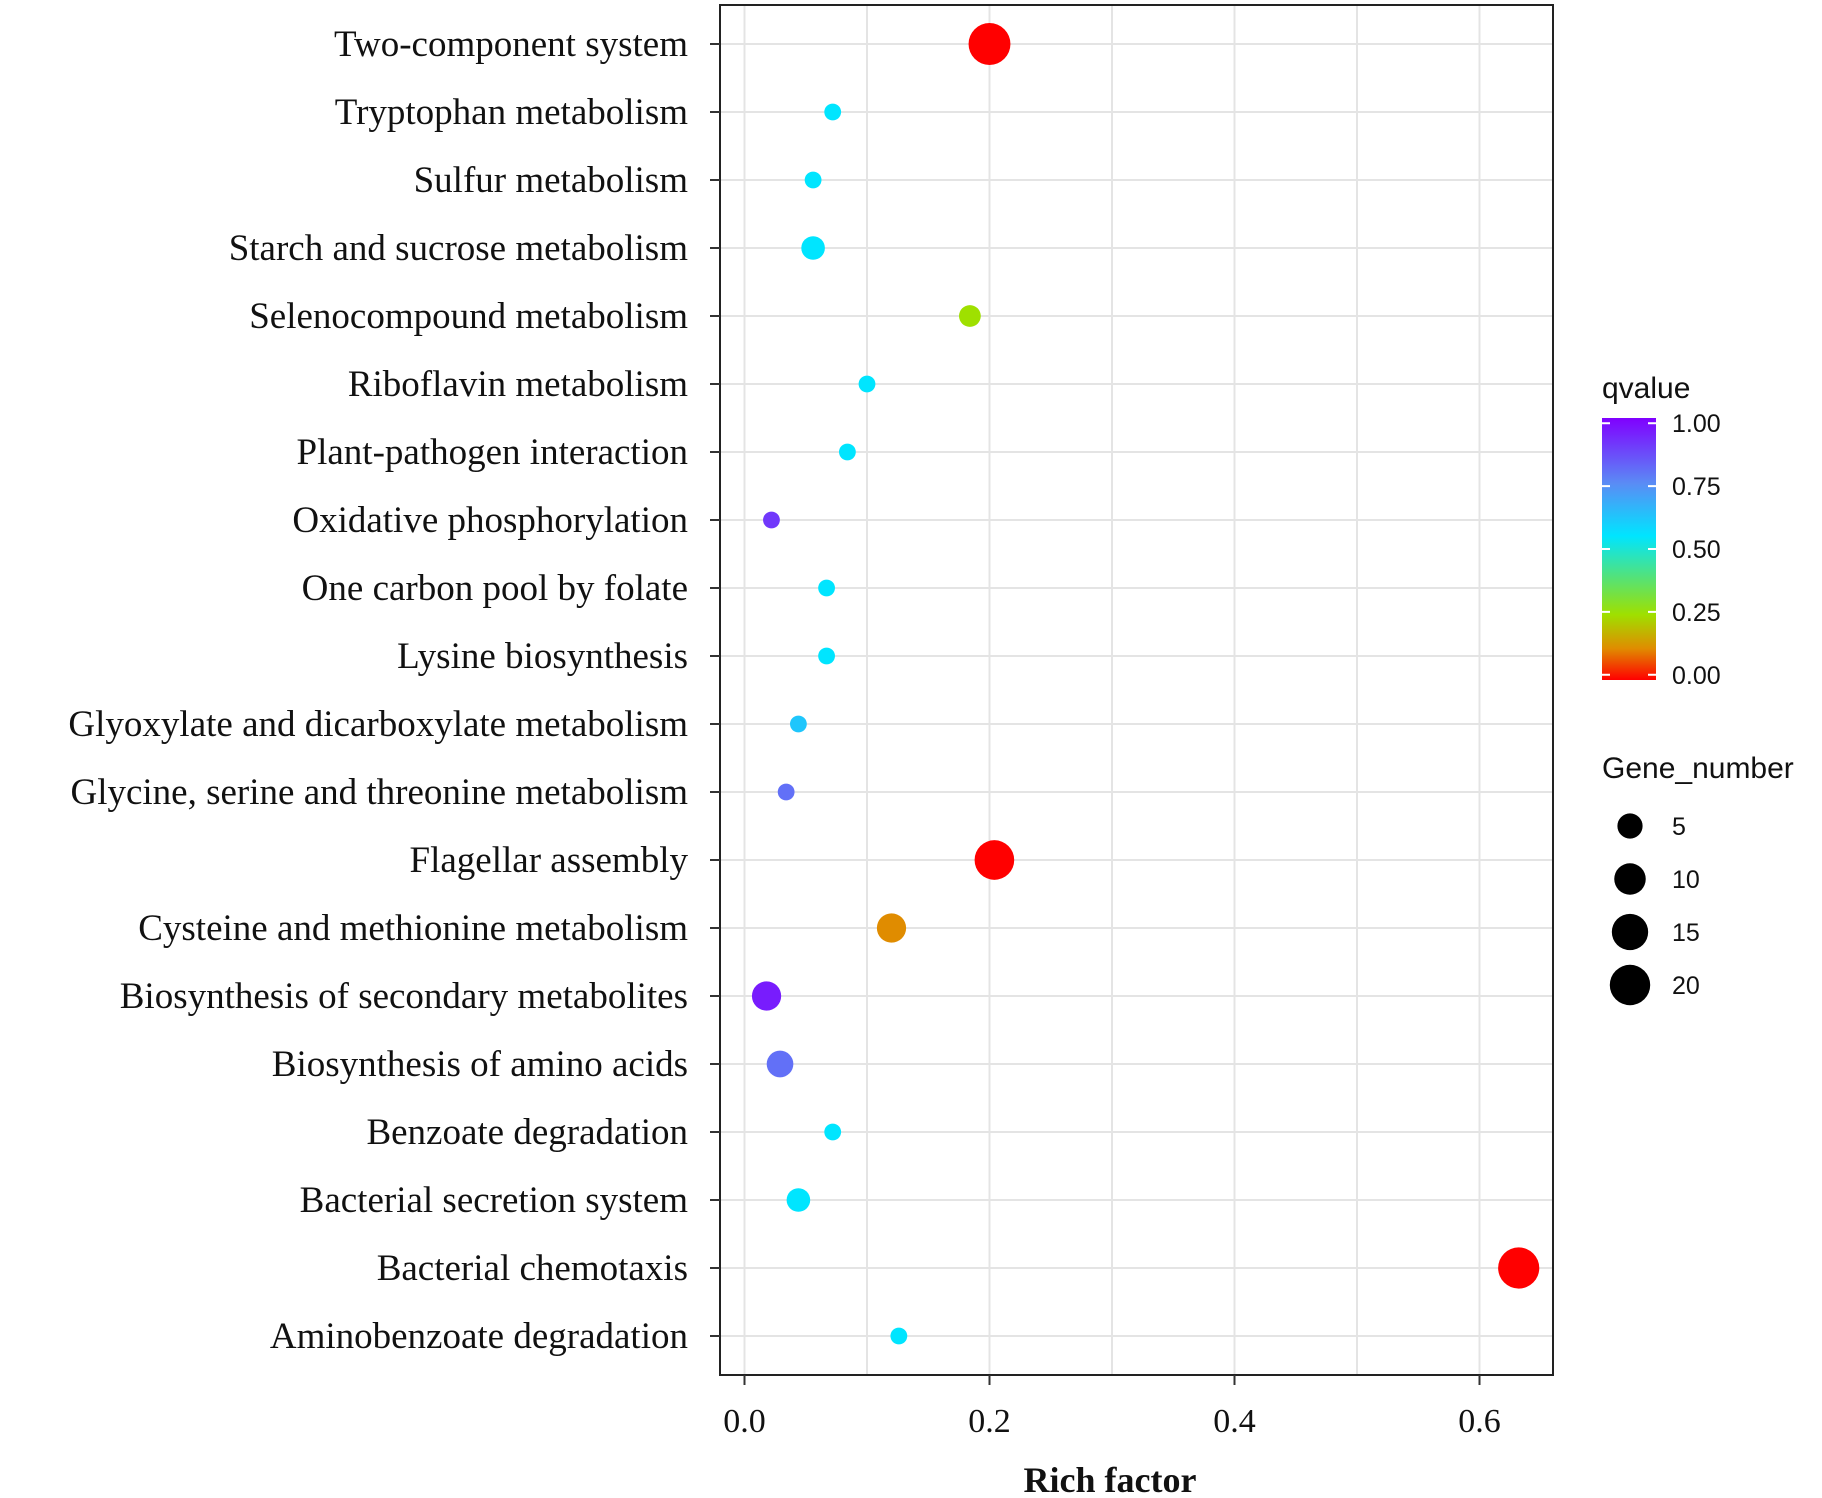 This screenshot has height=1498, width=1822. I want to click on size-legend-label: 10, so click(1686, 880).